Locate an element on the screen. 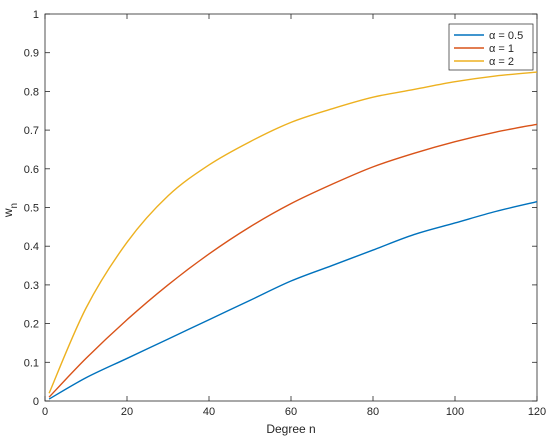 The image size is (550, 442). x-tick-label: 120 is located at coordinates (537, 412).